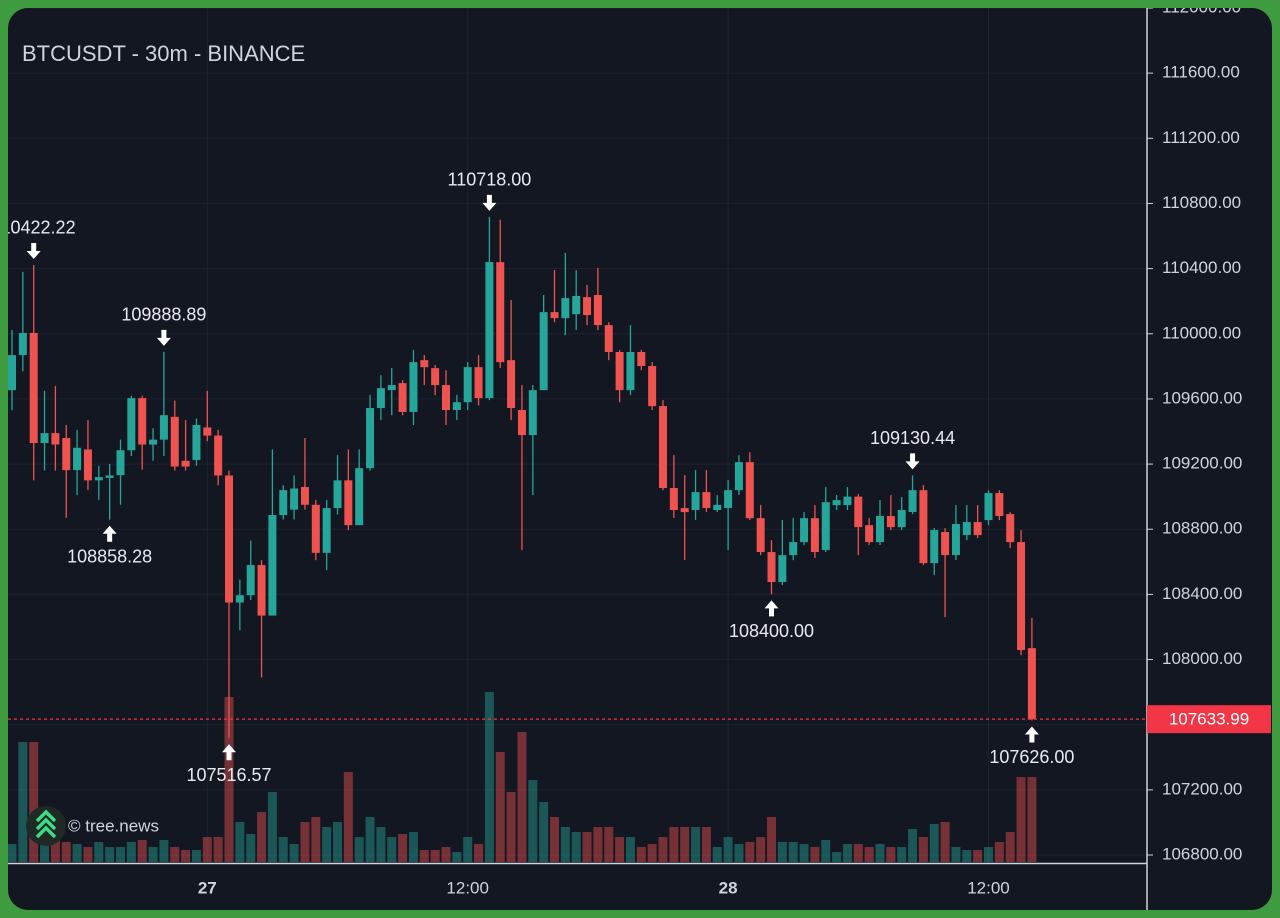  I want to click on chart-title: BTCUSDT - 30m - BINANCE, so click(163, 53).